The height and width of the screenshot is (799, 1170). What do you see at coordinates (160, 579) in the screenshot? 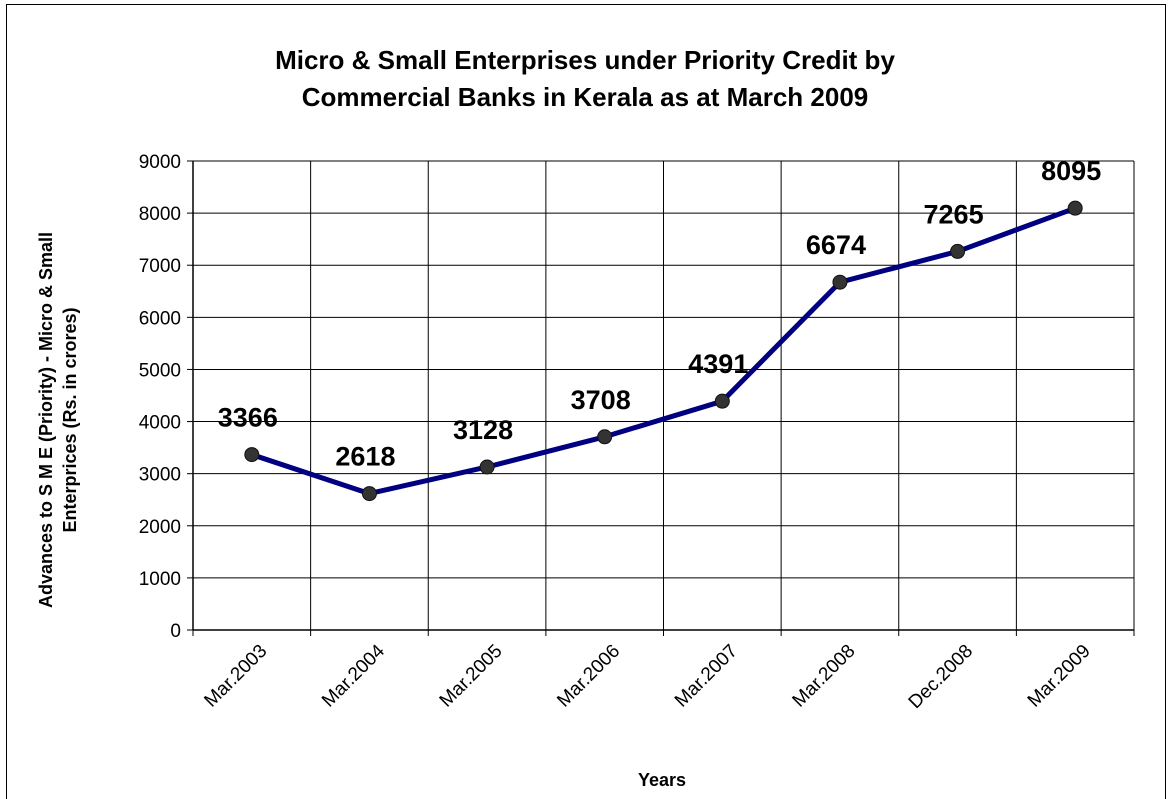
I see `y-tick-label: 1000` at bounding box center [160, 579].